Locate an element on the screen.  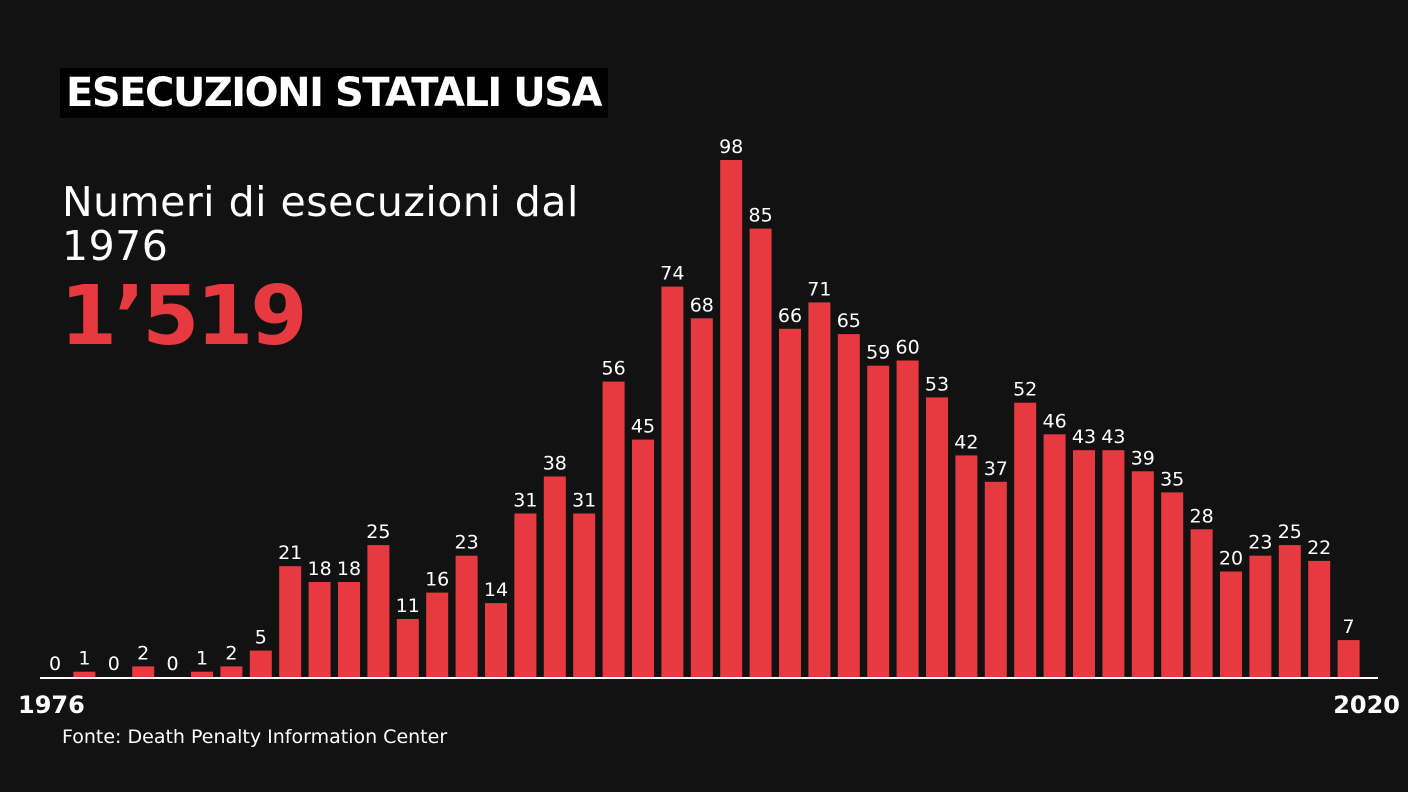
data-label-1983: 5 is located at coordinates (261, 638).